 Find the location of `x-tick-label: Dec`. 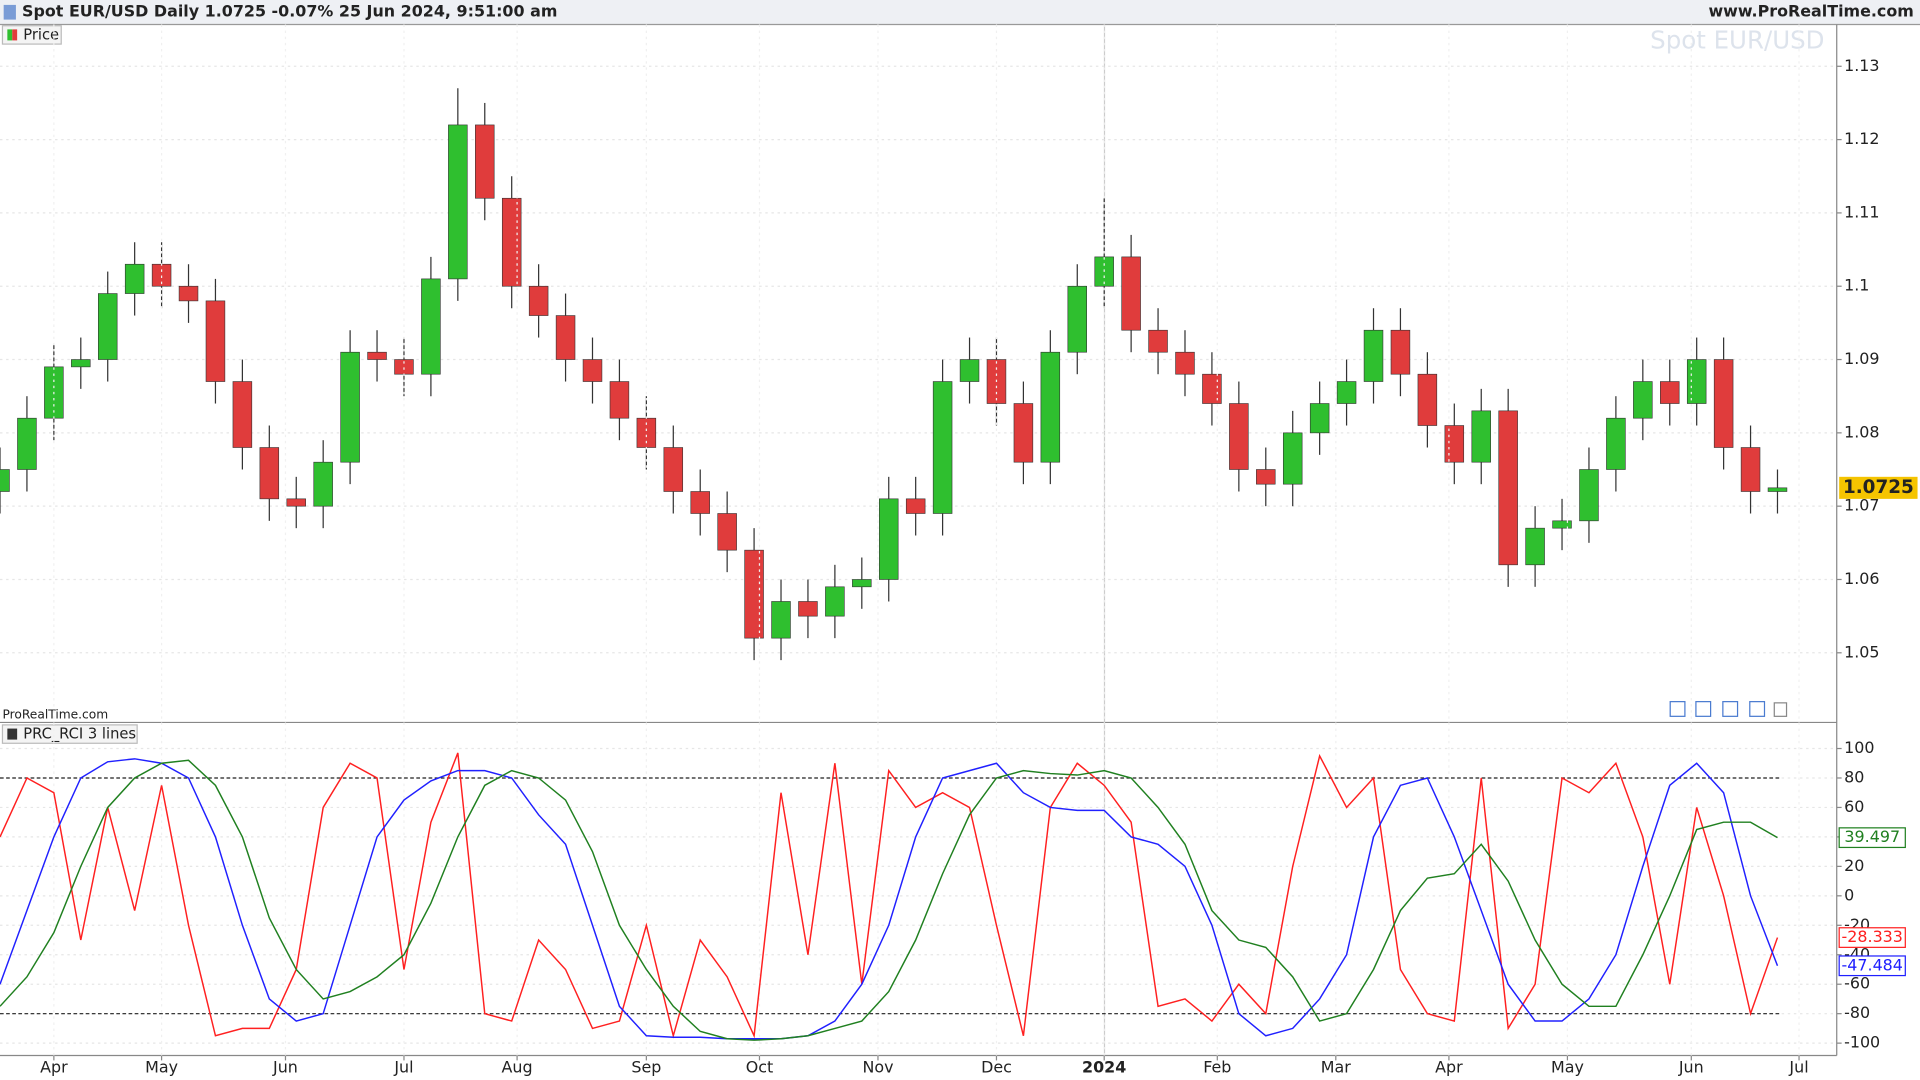

x-tick-label: Dec is located at coordinates (996, 1066).